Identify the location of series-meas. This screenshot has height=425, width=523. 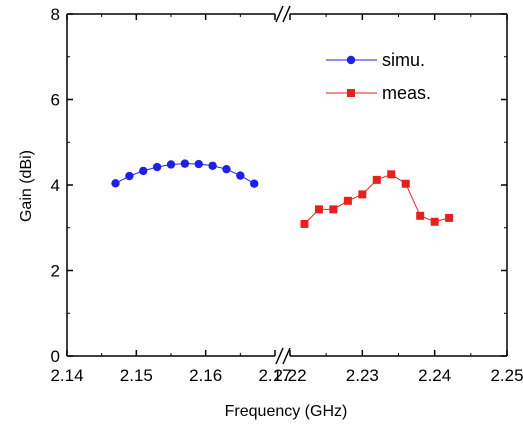
(377, 199).